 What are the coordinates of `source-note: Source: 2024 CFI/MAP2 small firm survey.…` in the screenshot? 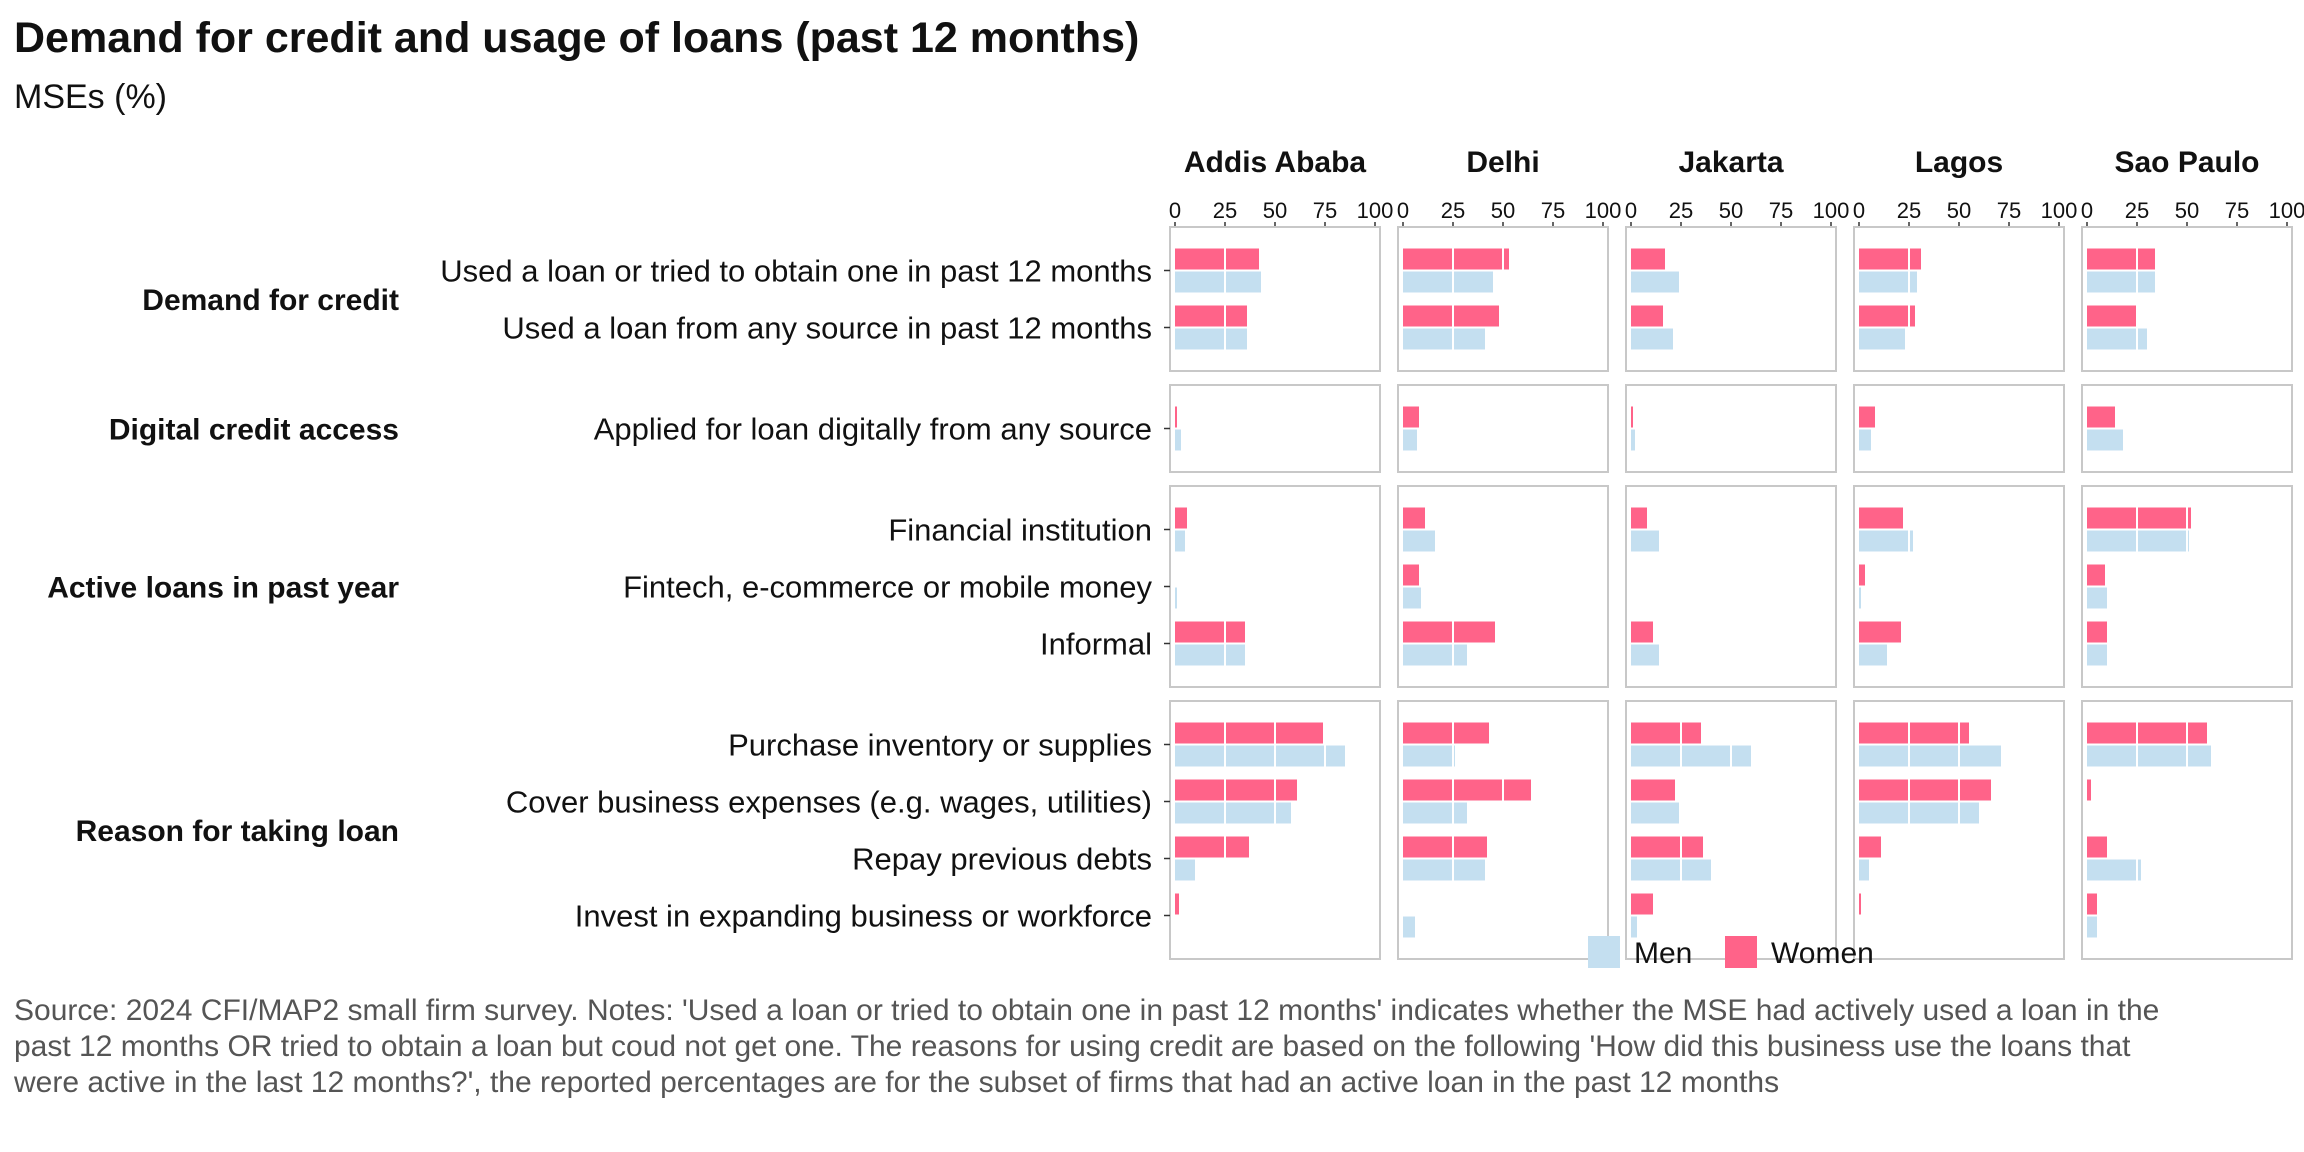 It's located at (1087, 1046).